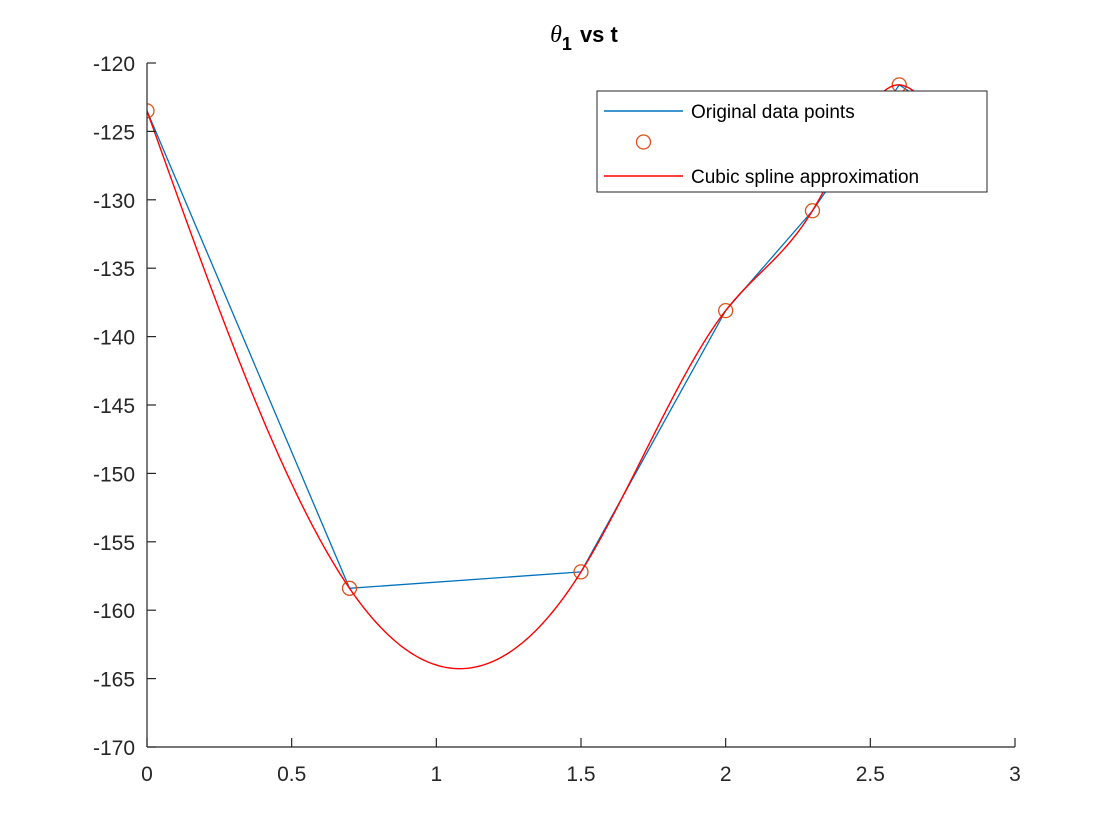  Describe the element at coordinates (114, 64) in the screenshot. I see `y-tick-label: -120` at that location.